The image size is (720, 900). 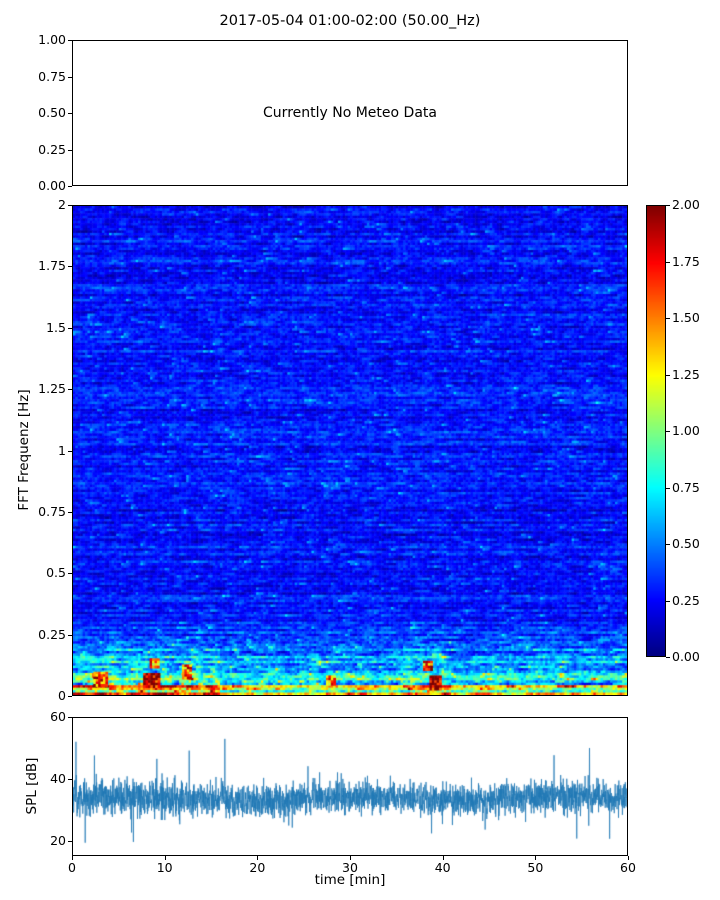 What do you see at coordinates (686, 430) in the screenshot?
I see `colorbar-tick-label: 1.00` at bounding box center [686, 430].